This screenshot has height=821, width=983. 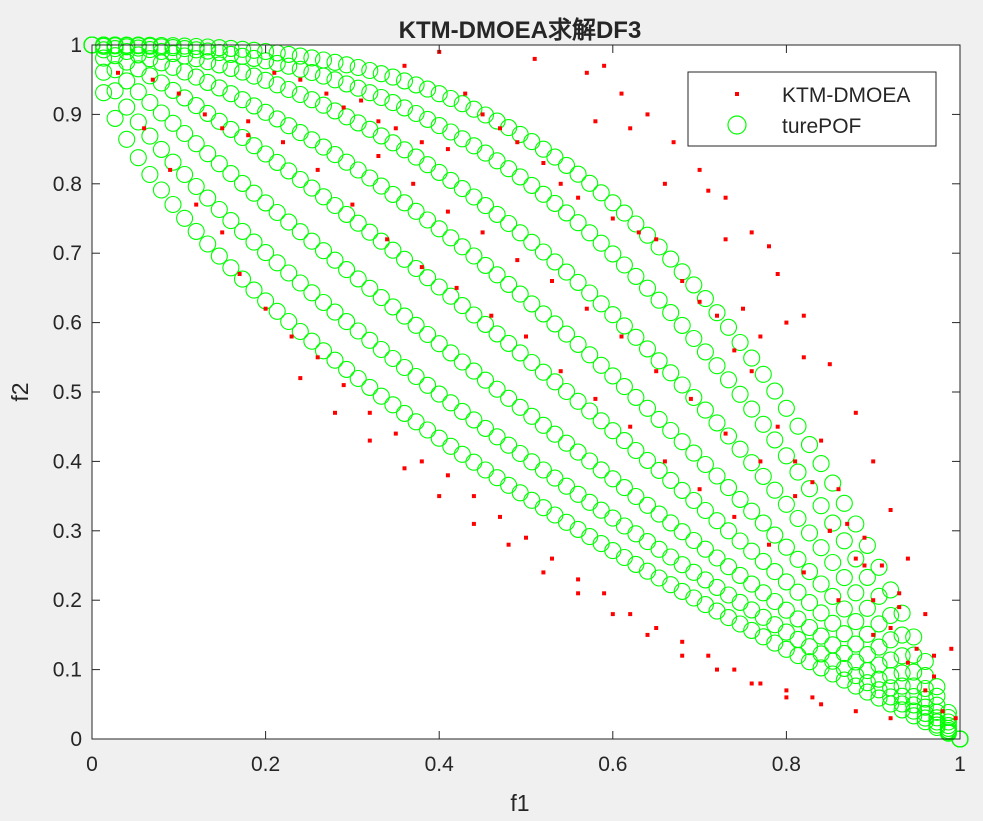 What do you see at coordinates (76, 739) in the screenshot?
I see `y-tick-label: 0` at bounding box center [76, 739].